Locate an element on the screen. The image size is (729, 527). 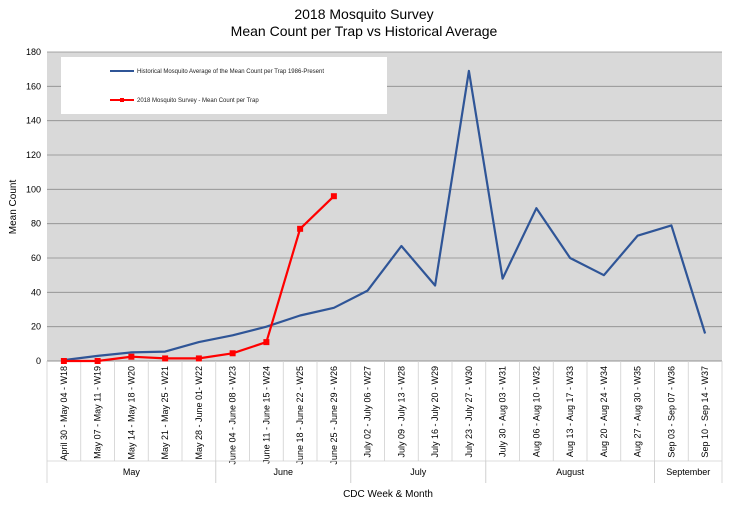
y-tick-label: 100 is located at coordinates (33, 189).